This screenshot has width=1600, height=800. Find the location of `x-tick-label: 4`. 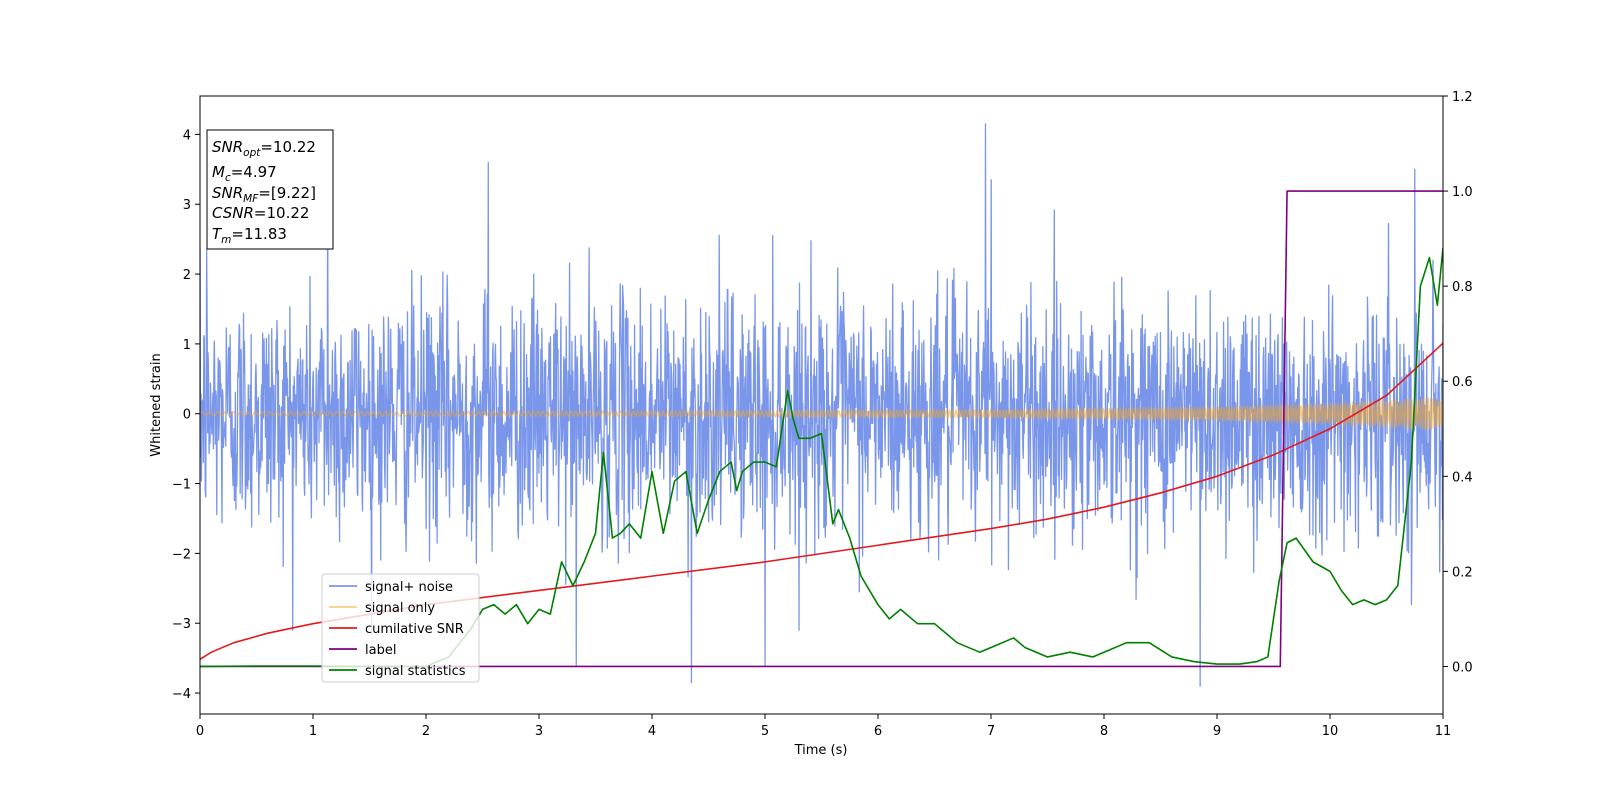

x-tick-label: 4 is located at coordinates (652, 731).